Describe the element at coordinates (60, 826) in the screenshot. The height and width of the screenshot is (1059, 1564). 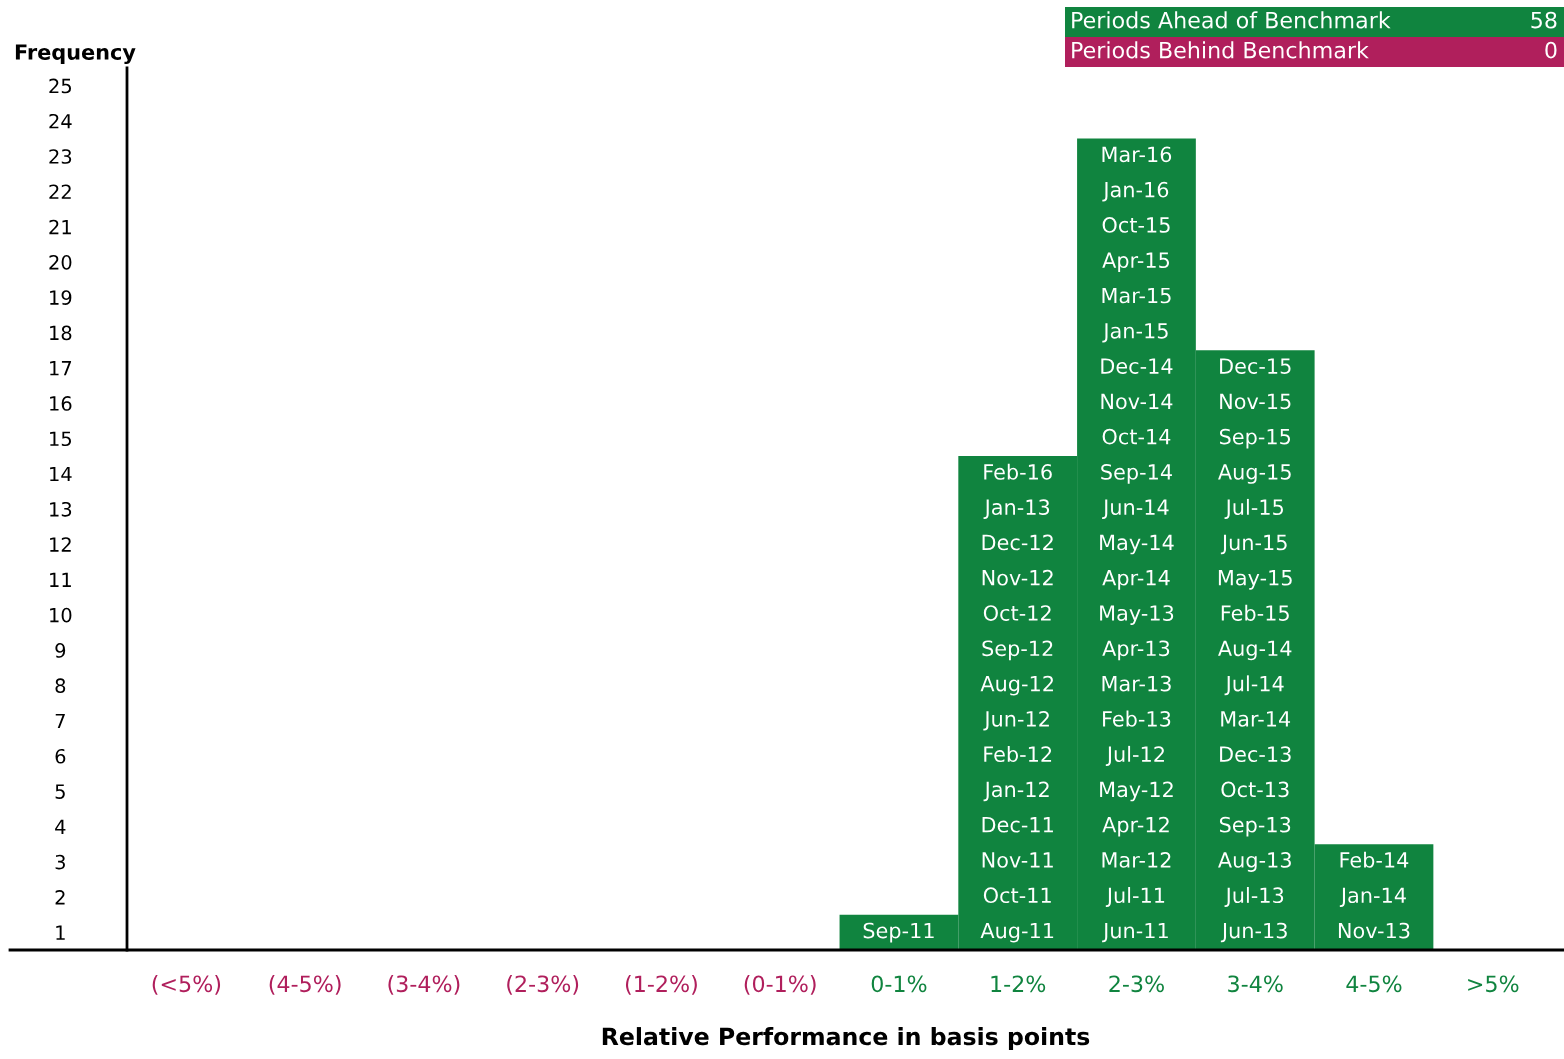
I see `y-tick-label: 4` at that location.